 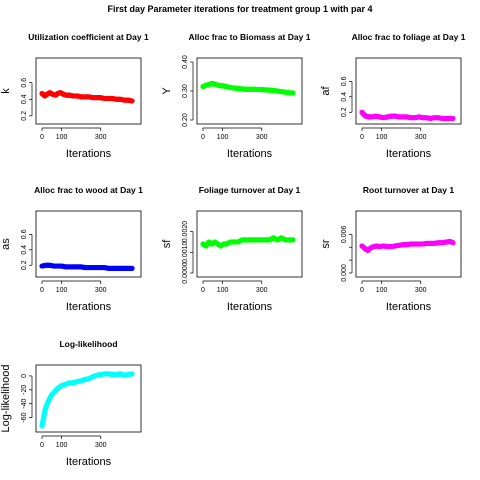 I want to click on chart-title: Alloc frac to wood at Day 1, so click(x=88, y=190).